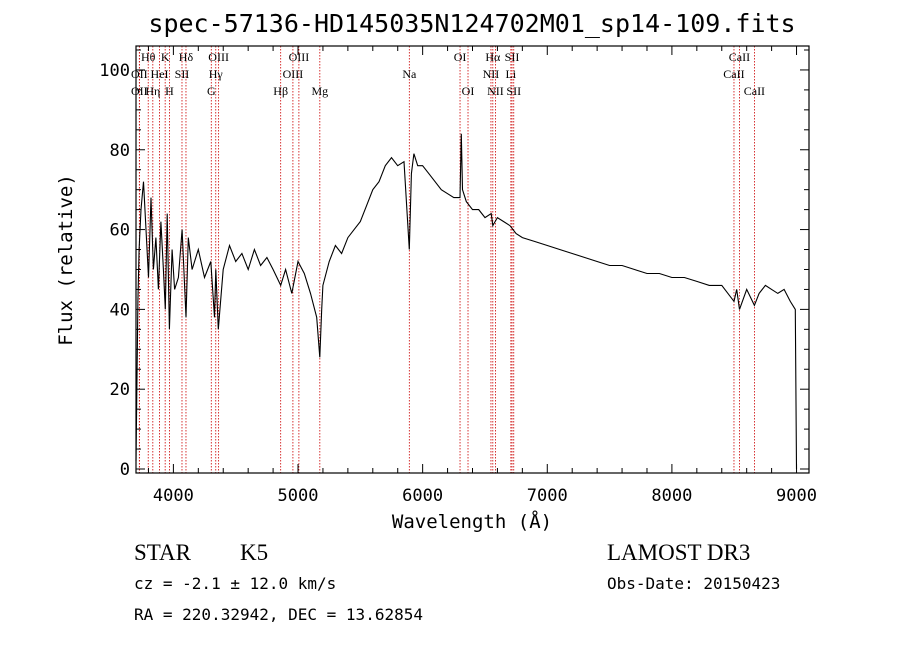 The image size is (900, 649). What do you see at coordinates (120, 390) in the screenshot?
I see `y-tick-label-1: 20` at bounding box center [120, 390].